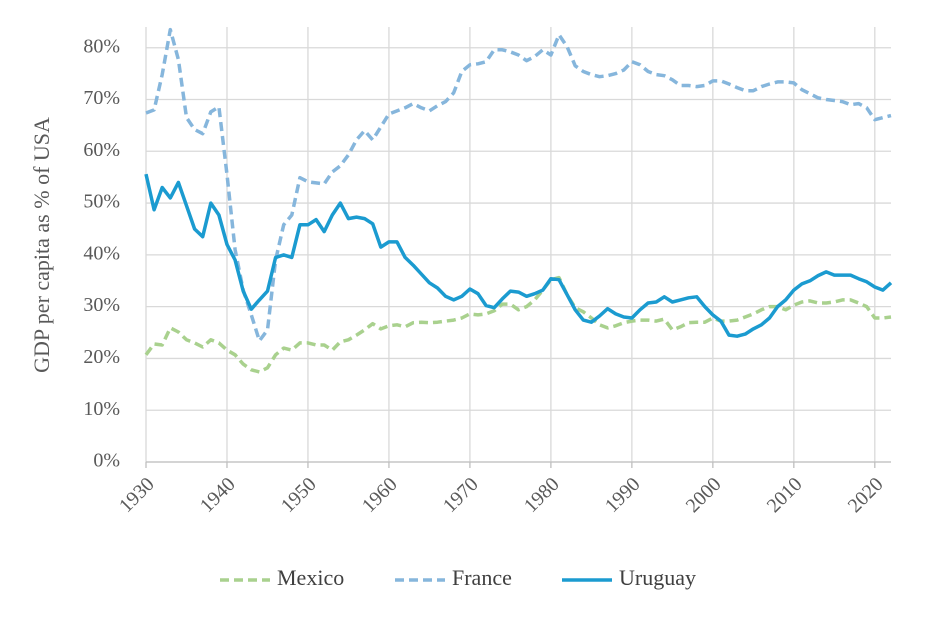 Image resolution: width=940 pixels, height=618 pixels. I want to click on x-tick-label: 1950, so click(299, 495).